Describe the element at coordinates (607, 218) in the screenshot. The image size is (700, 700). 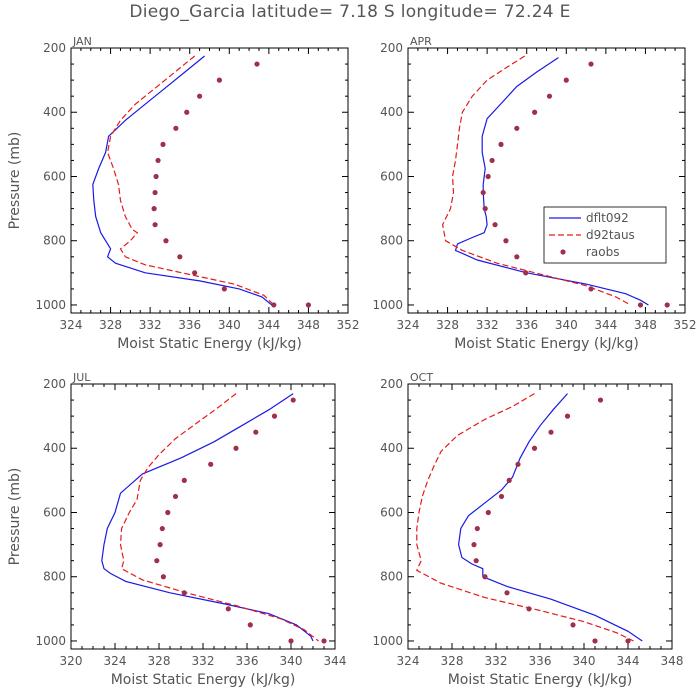
I see `legend-label-dflt092: dflt092` at that location.